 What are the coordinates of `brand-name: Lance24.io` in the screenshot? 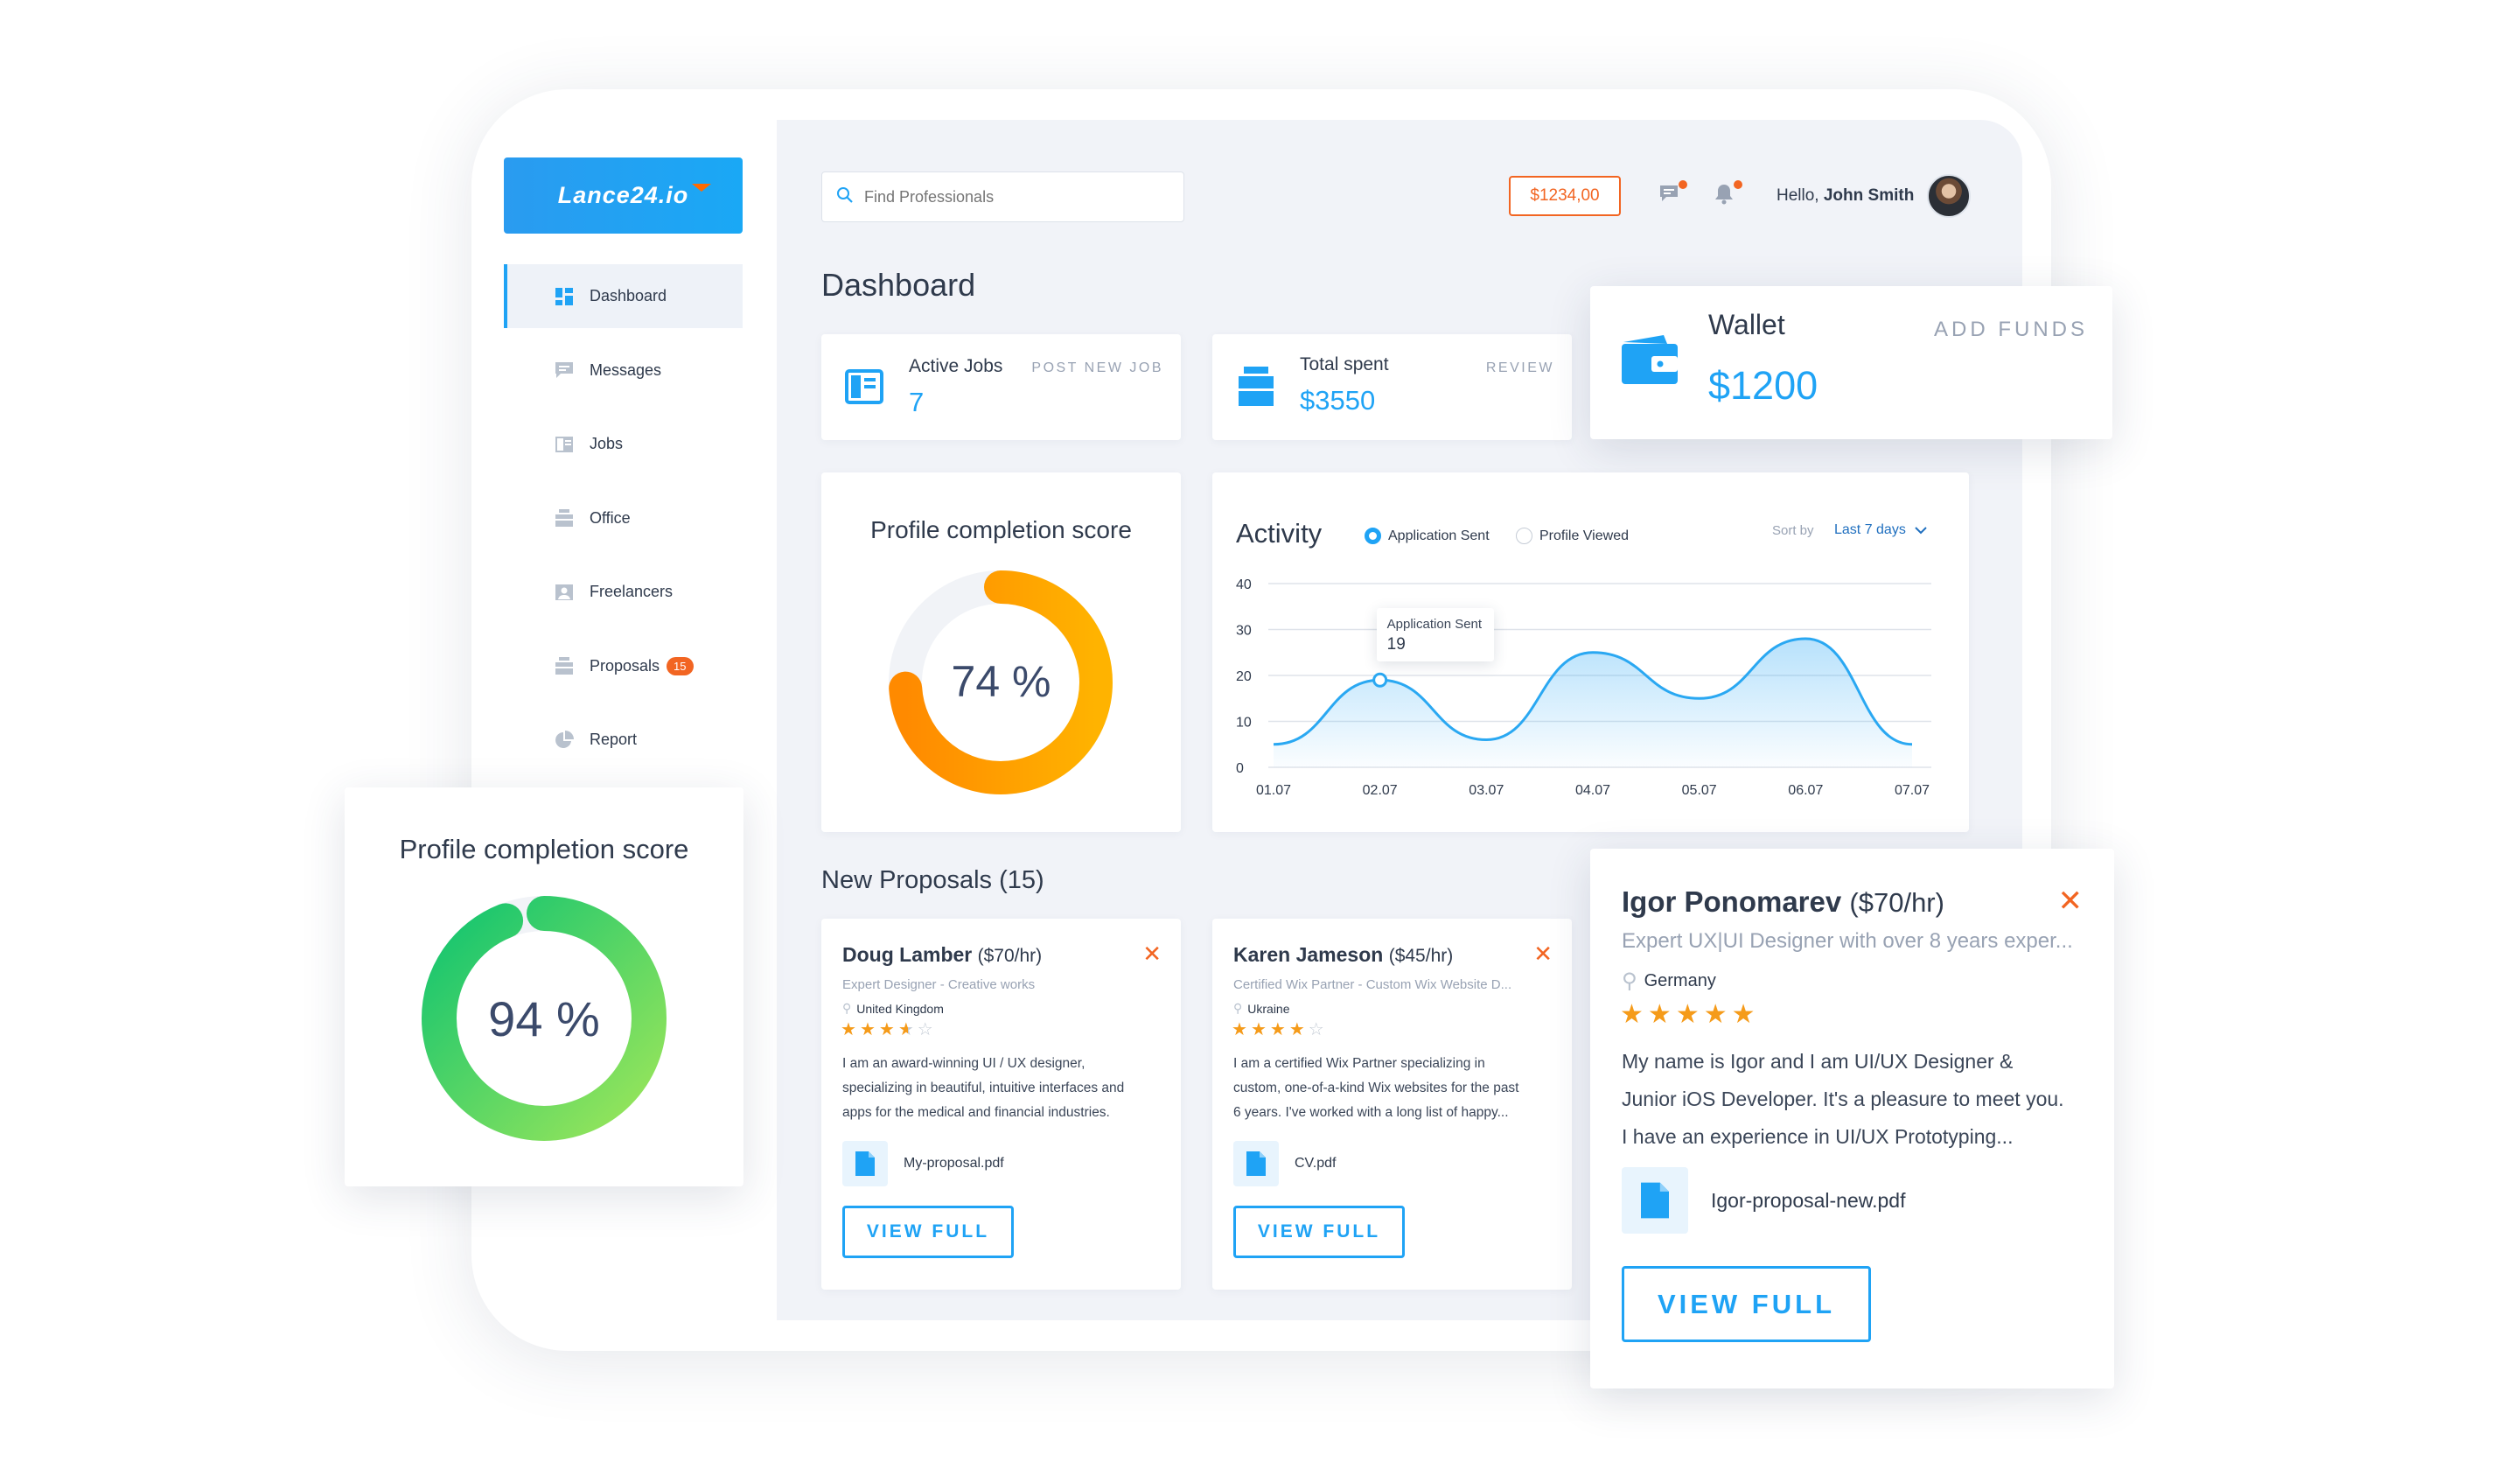 It's located at (623, 195).